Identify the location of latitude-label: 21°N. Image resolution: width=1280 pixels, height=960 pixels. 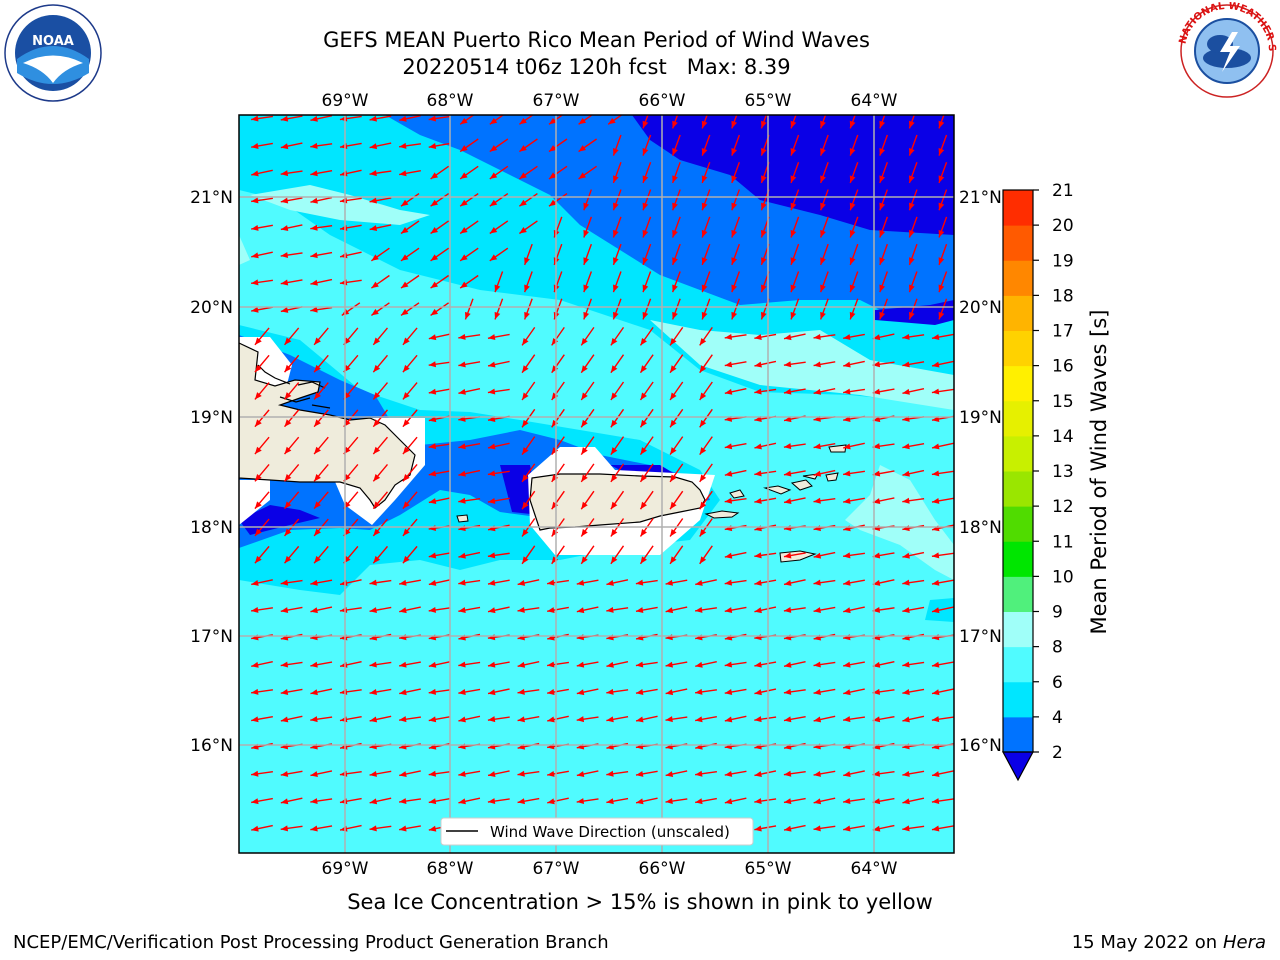
(980, 198).